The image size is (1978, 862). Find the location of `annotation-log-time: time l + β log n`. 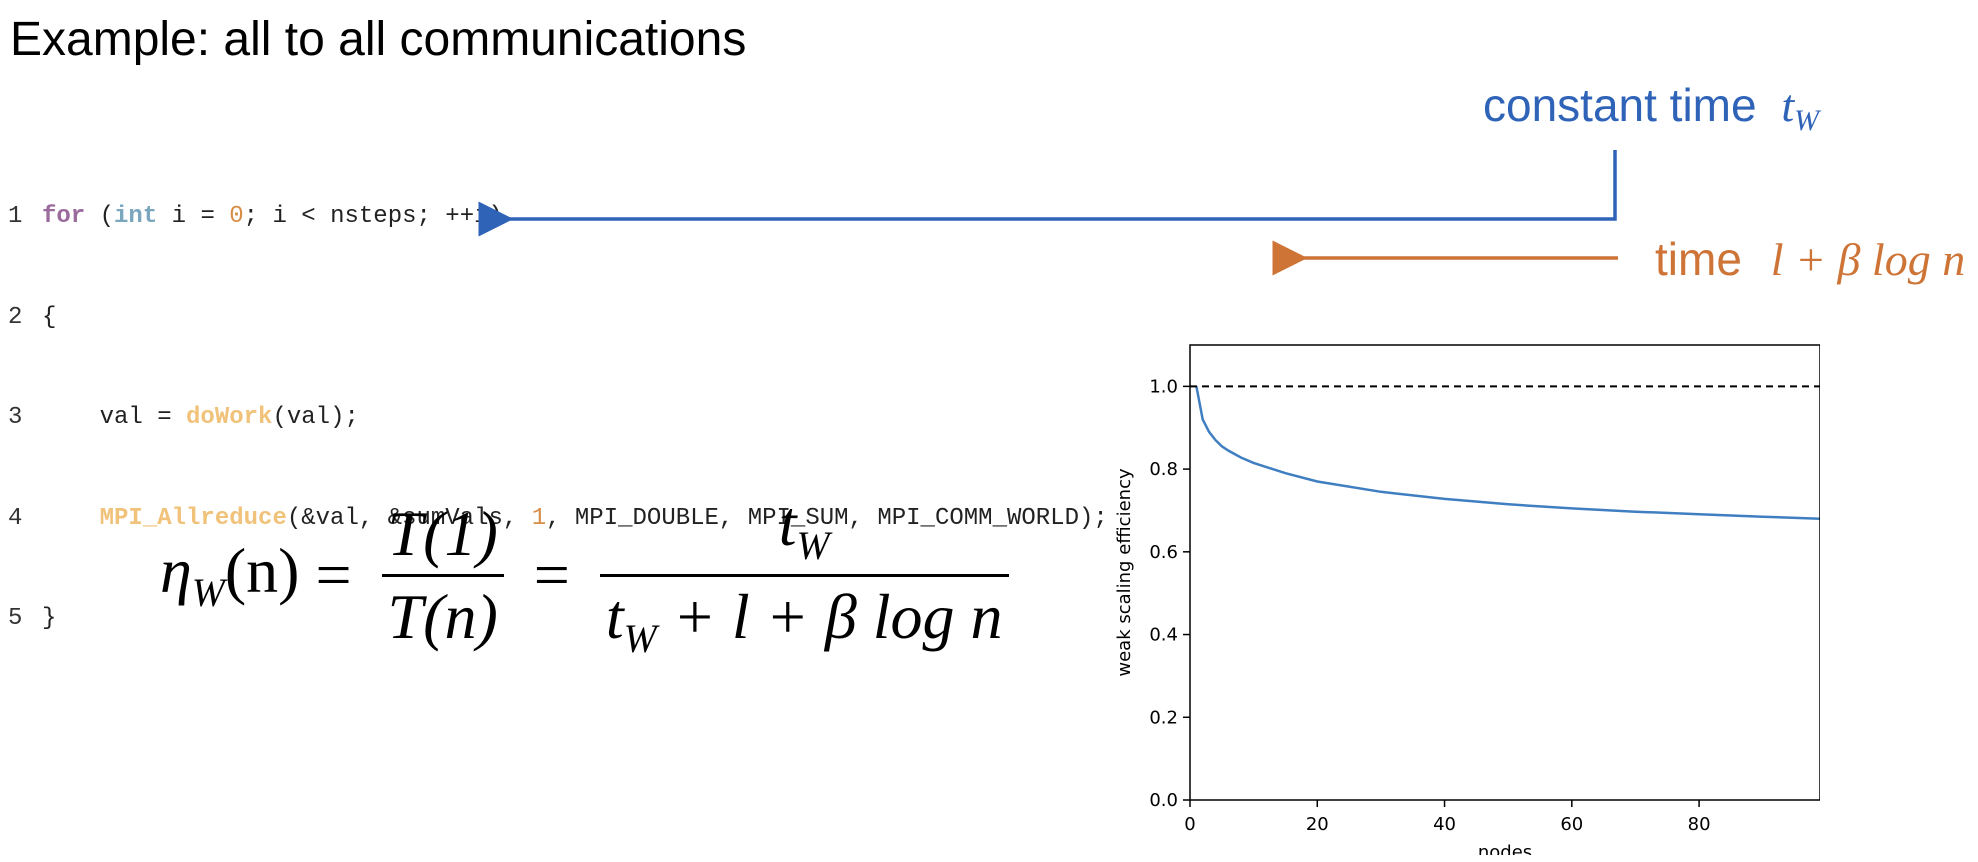

annotation-log-time: time l + β log n is located at coordinates (1810, 259).